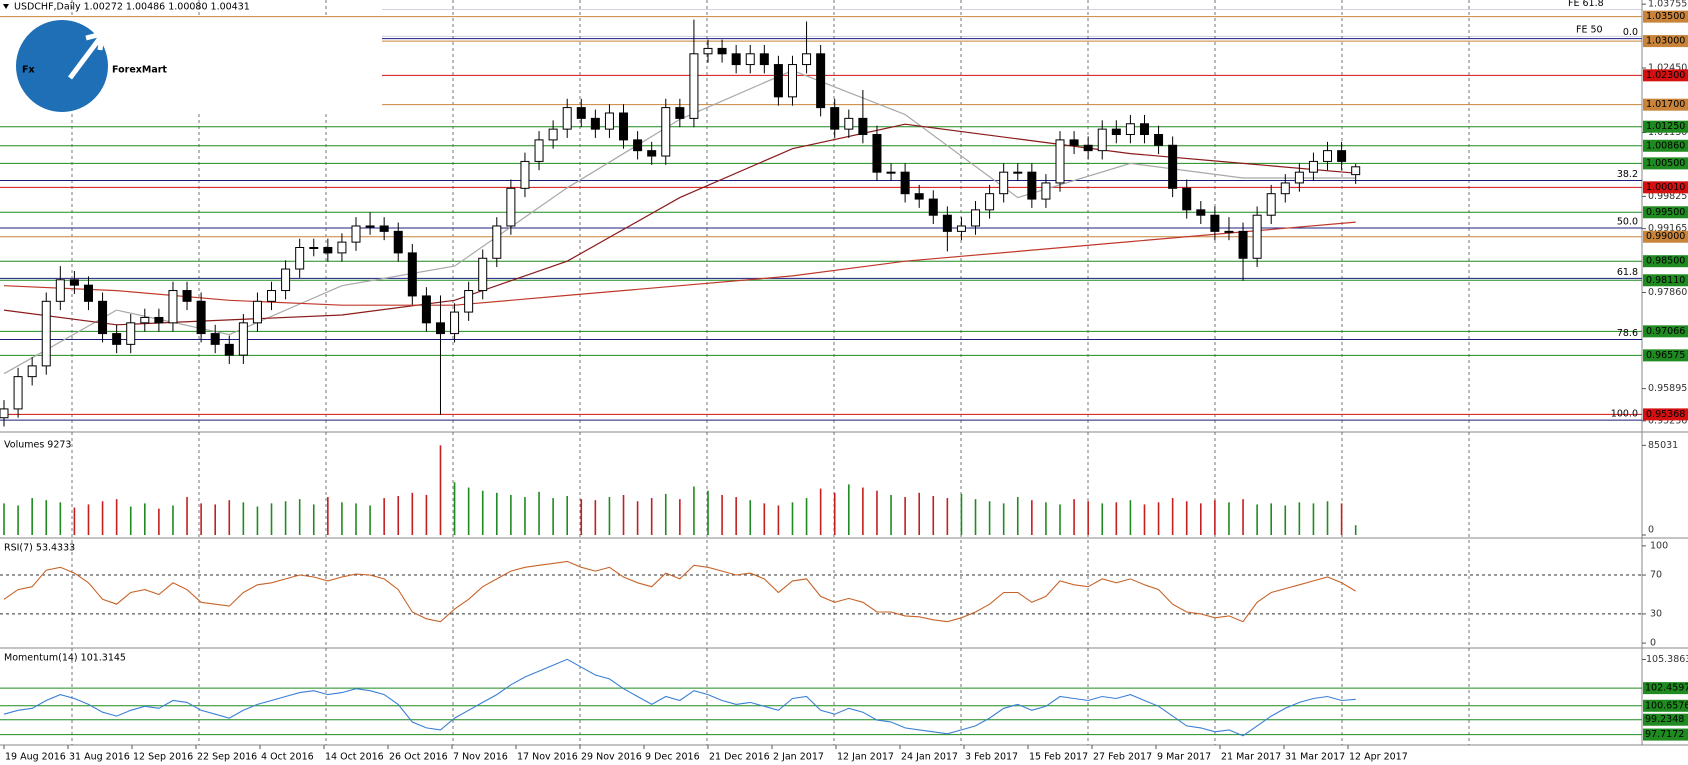  What do you see at coordinates (1665, 280) in the screenshot?
I see `level-label: 0.98110` at bounding box center [1665, 280].